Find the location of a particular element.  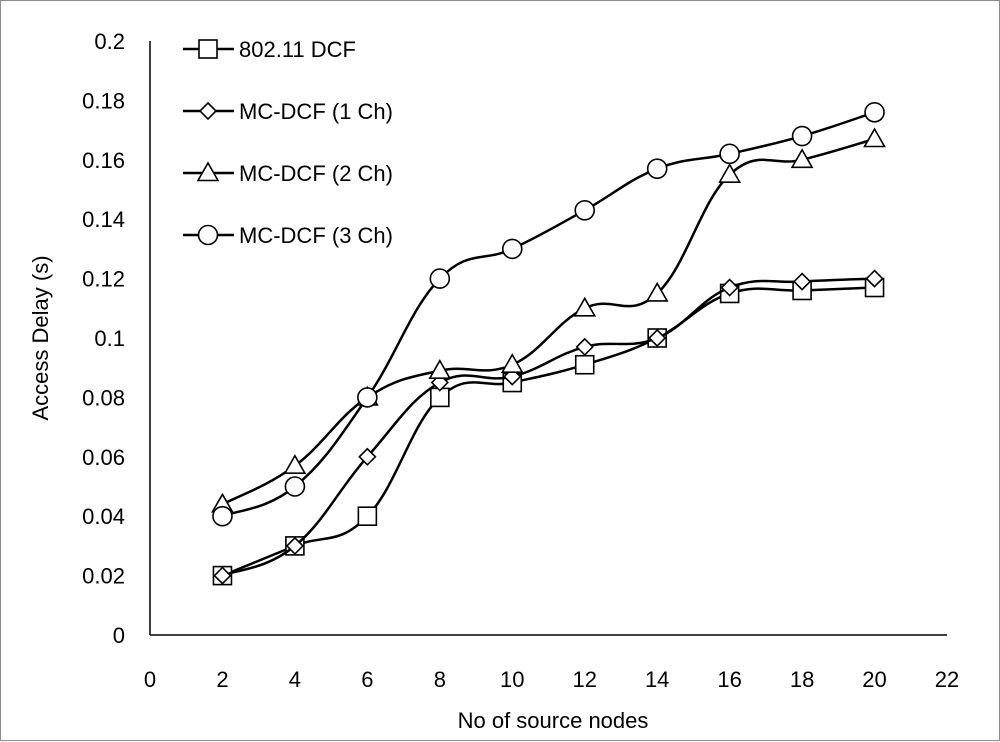

y-tick-label: 0.14 is located at coordinates (103, 219).